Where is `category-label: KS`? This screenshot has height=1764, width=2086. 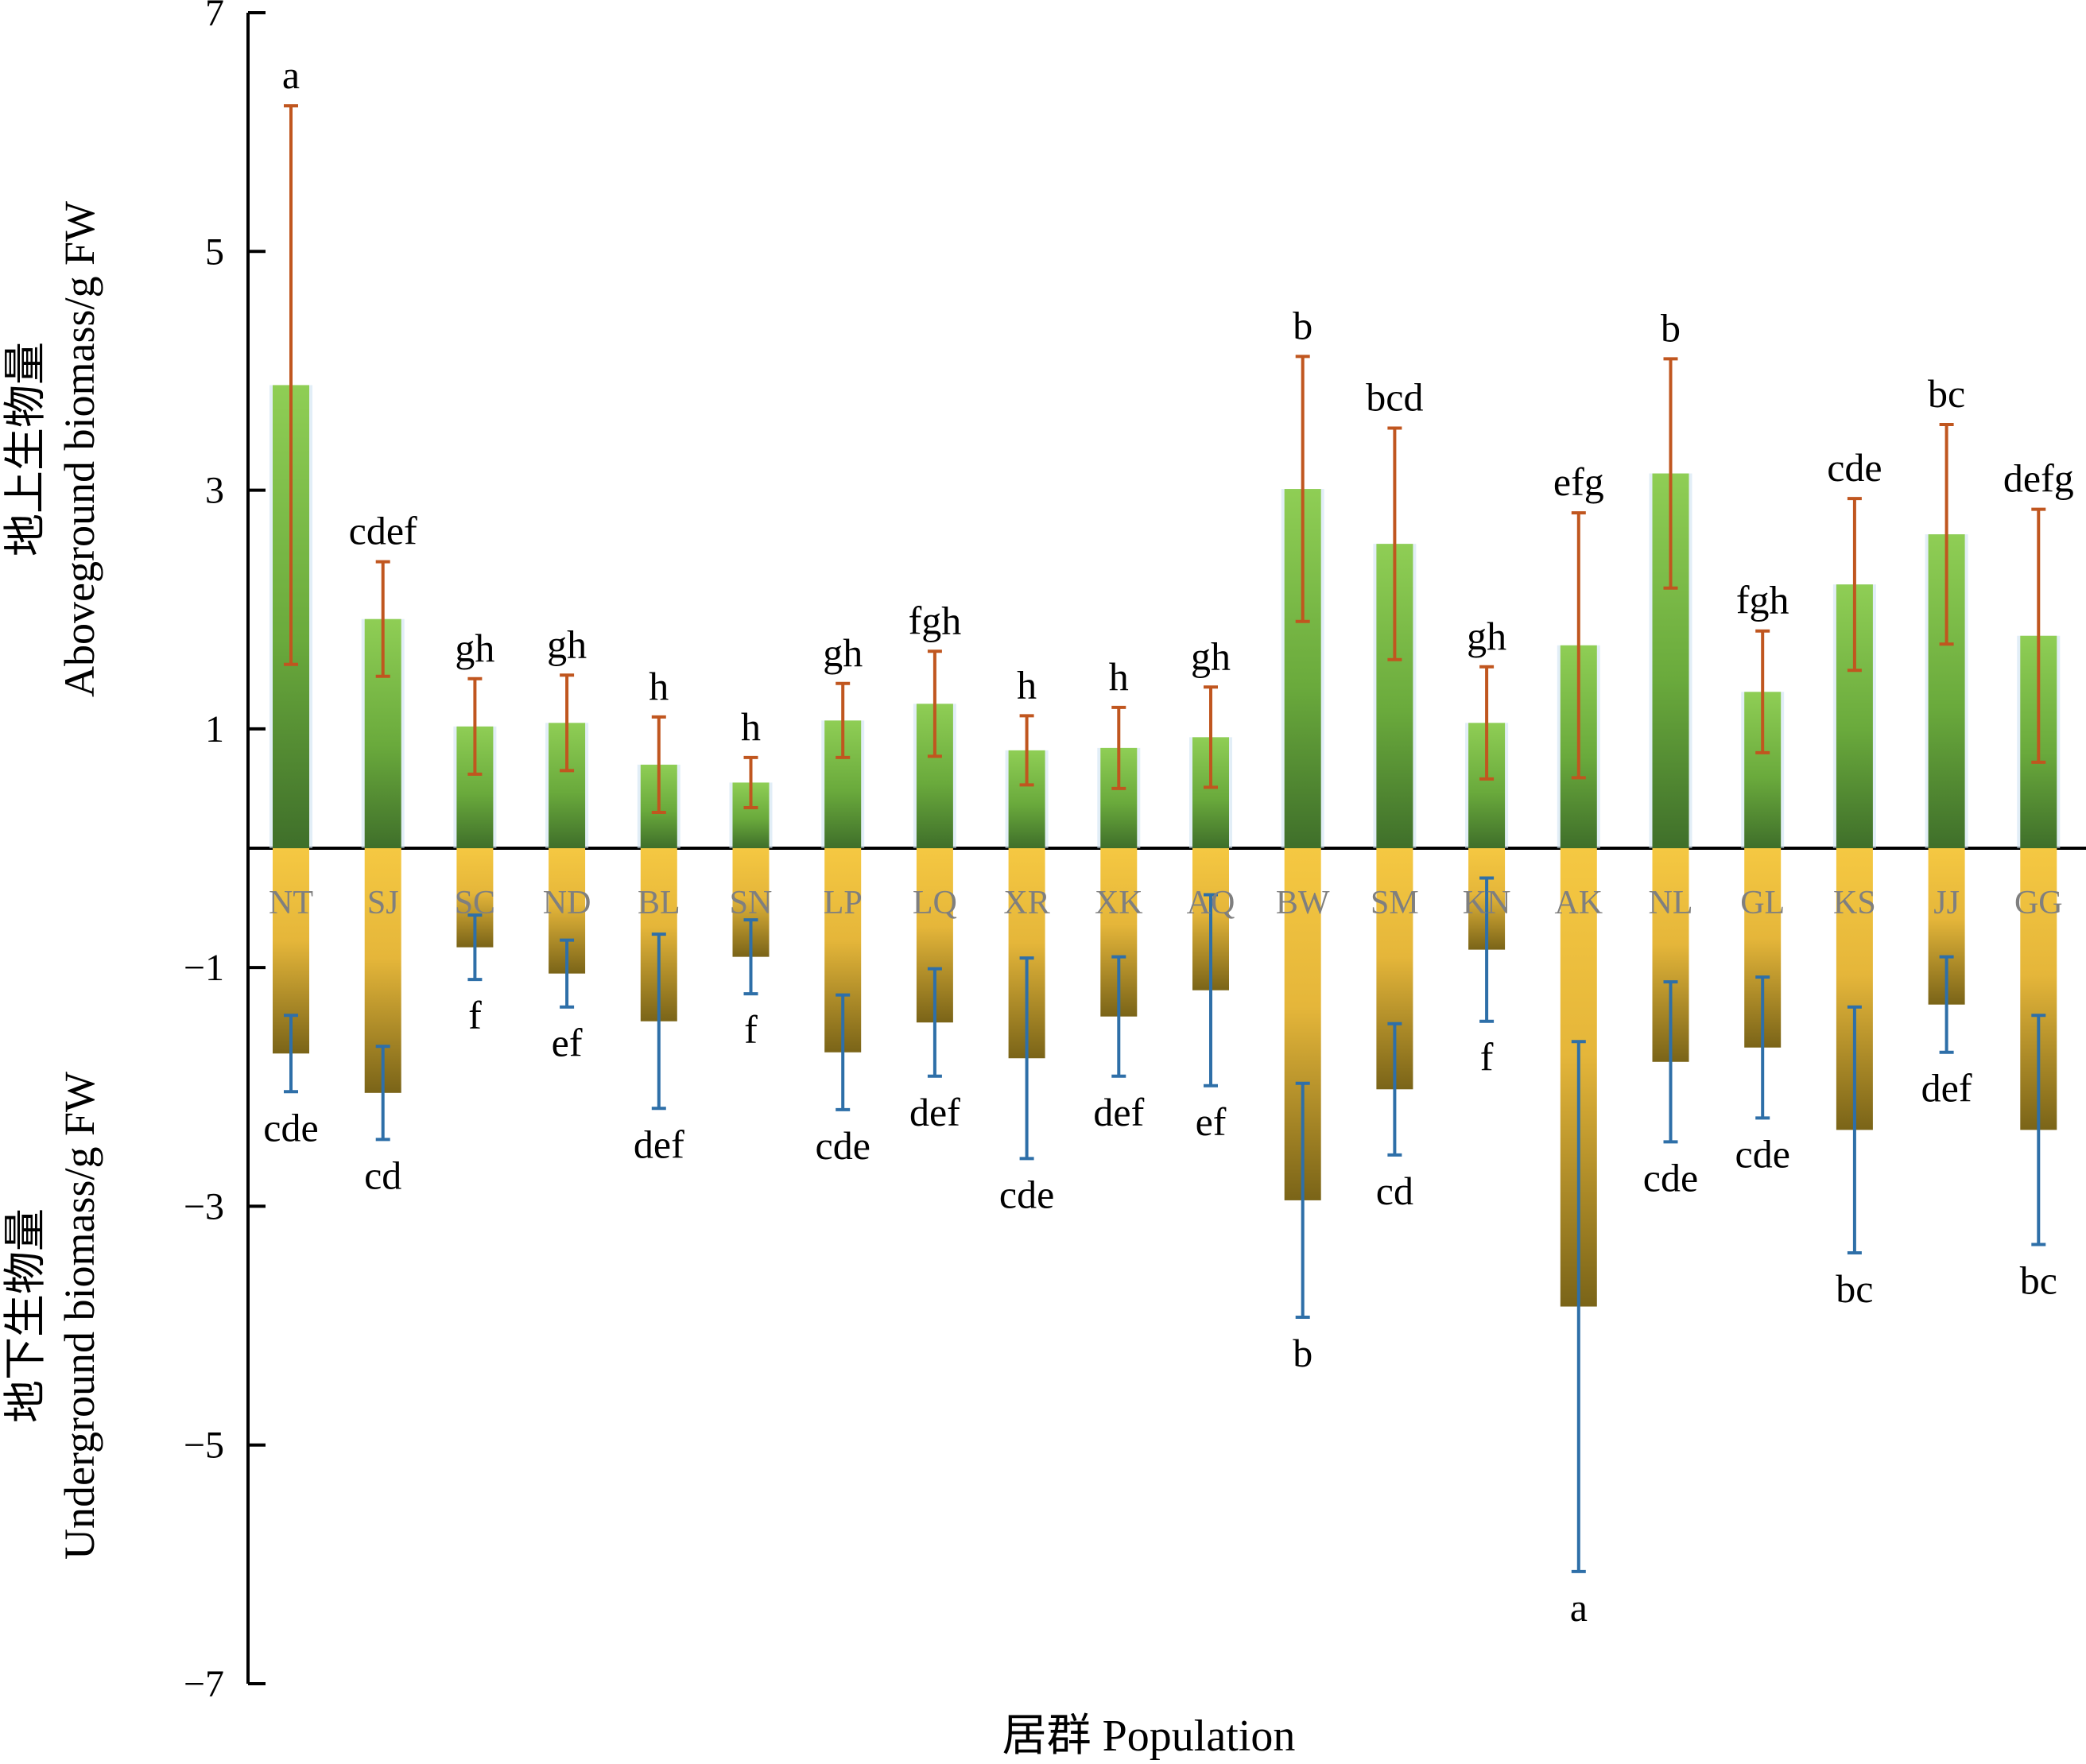
category-label: KS is located at coordinates (1854, 903).